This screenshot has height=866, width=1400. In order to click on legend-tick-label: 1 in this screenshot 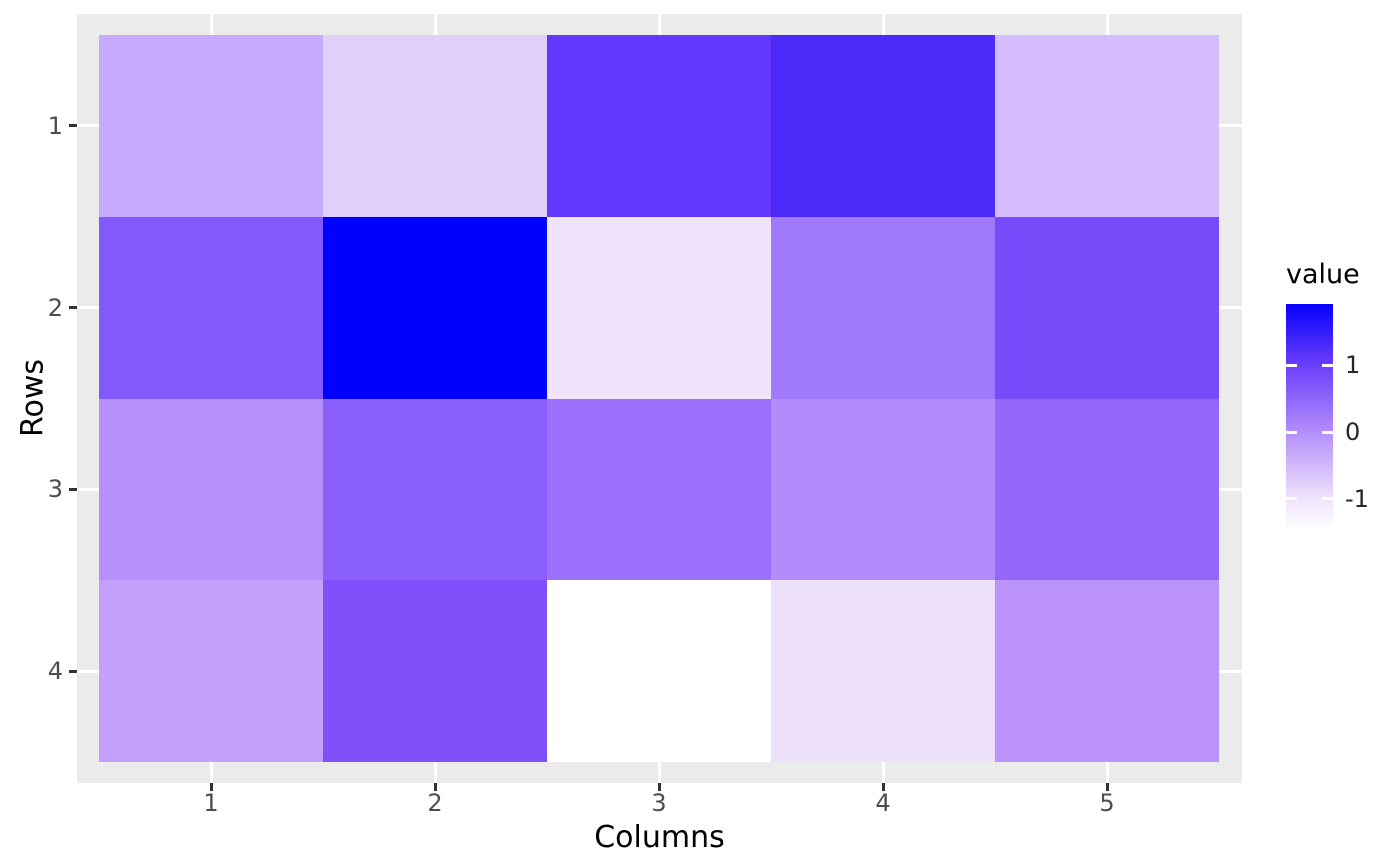, I will do `click(1353, 365)`.